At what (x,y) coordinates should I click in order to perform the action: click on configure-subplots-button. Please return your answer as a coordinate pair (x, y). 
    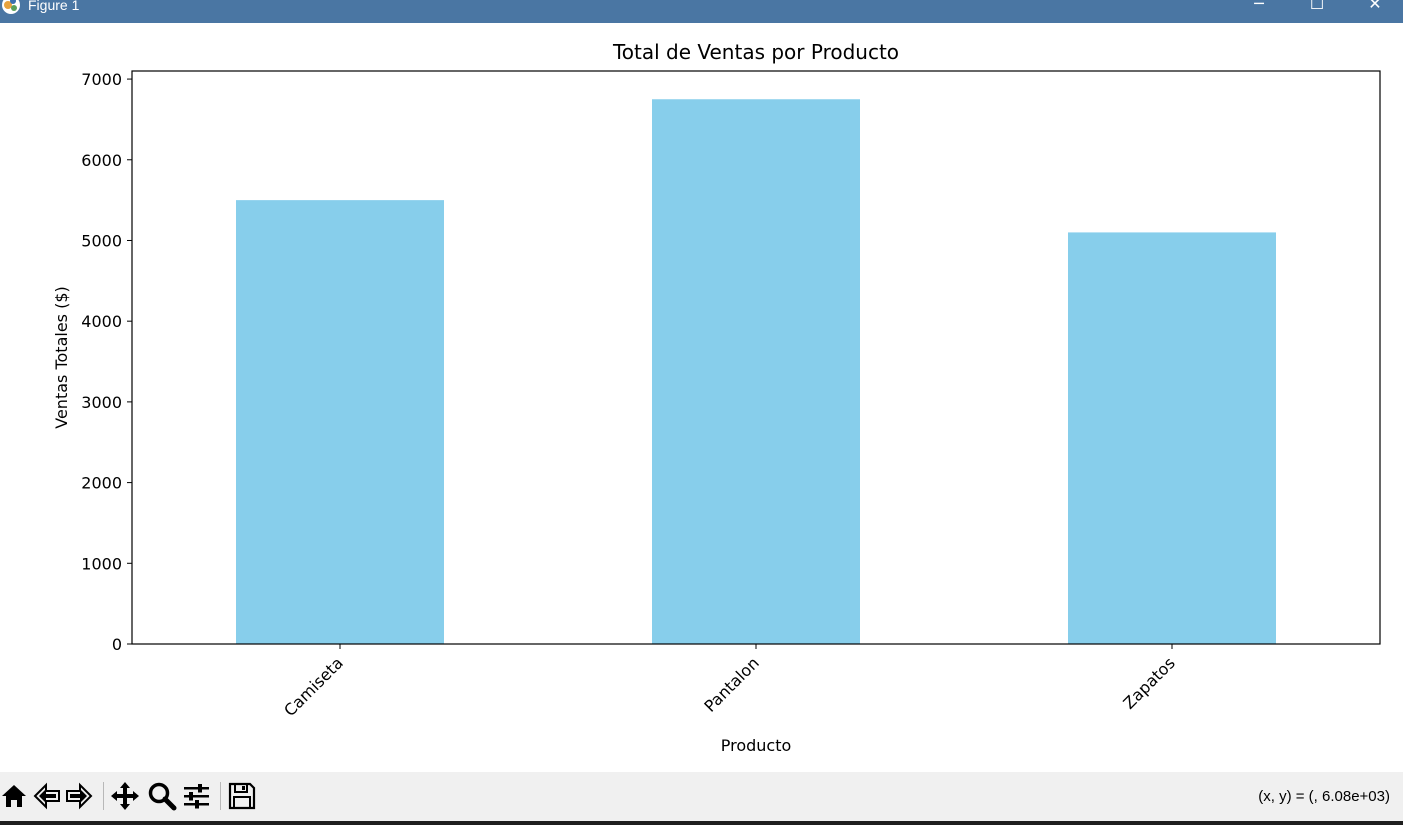
    Looking at the image, I should click on (197, 796).